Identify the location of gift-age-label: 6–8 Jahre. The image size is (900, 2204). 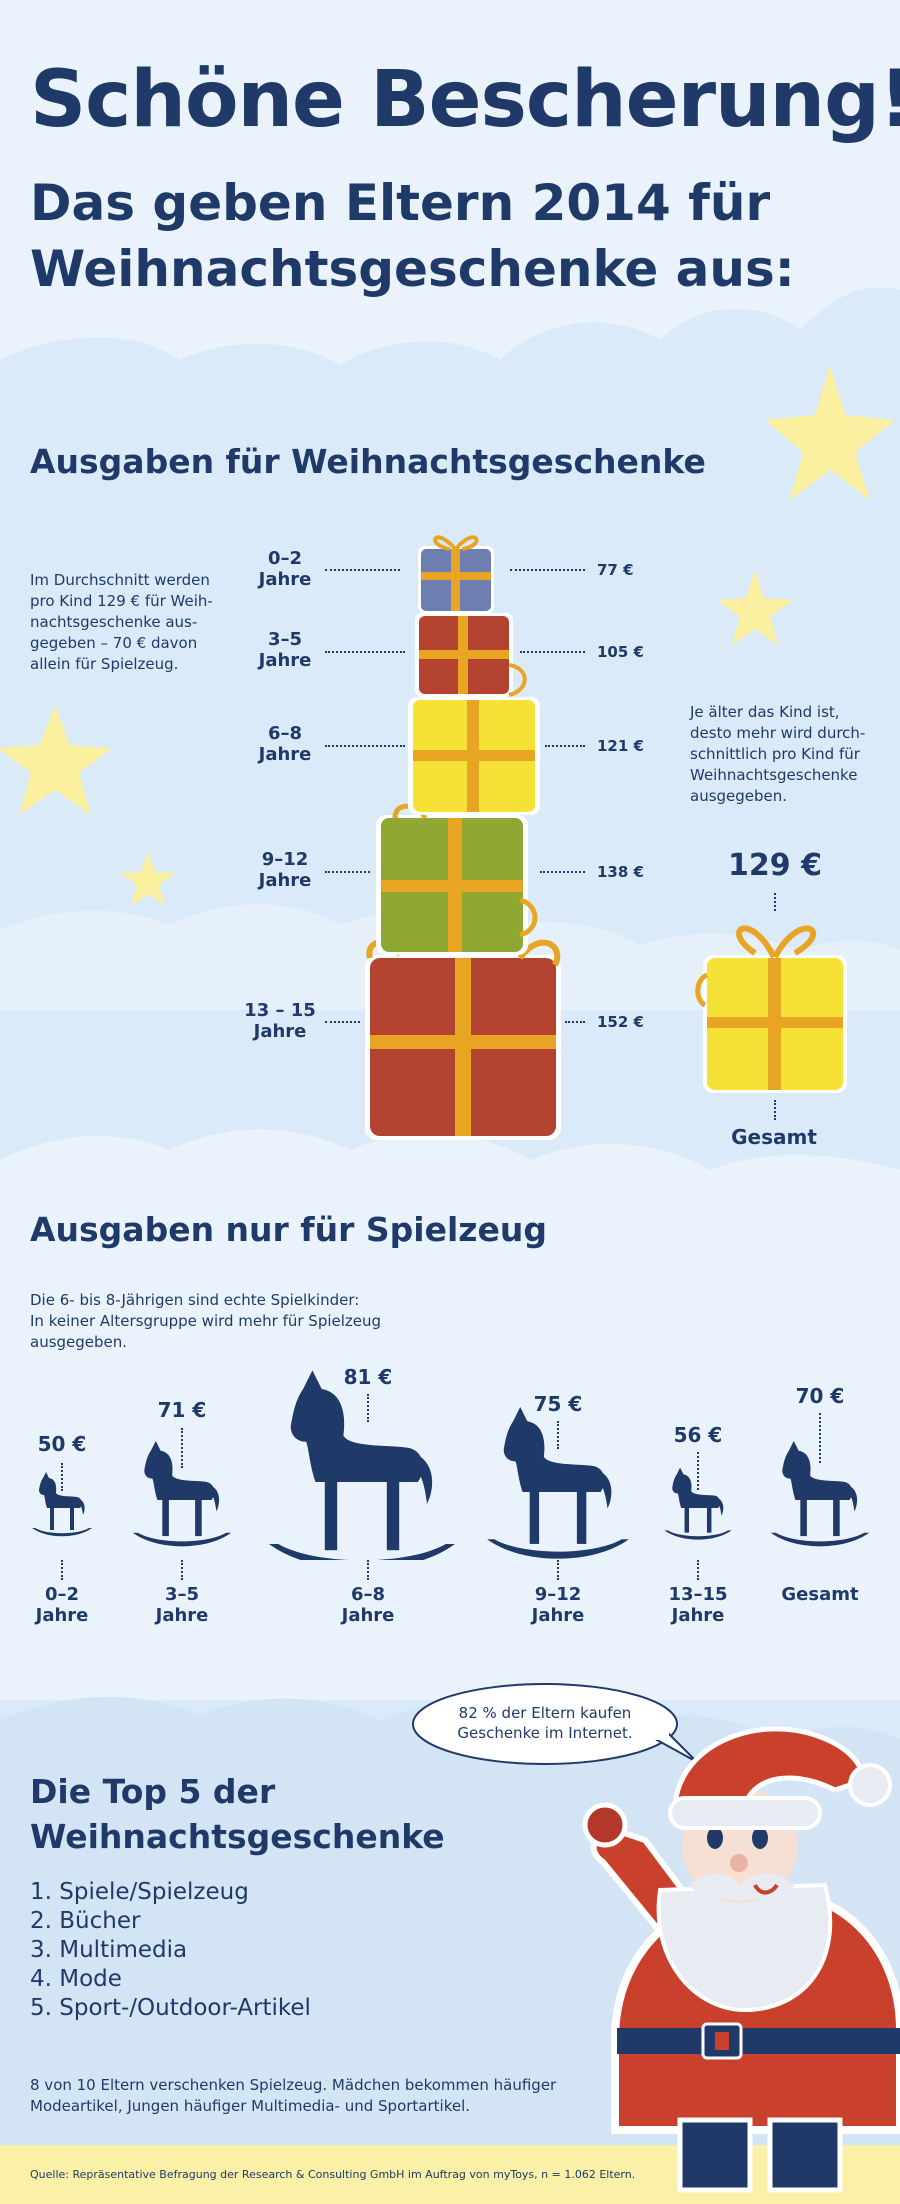
(285, 744).